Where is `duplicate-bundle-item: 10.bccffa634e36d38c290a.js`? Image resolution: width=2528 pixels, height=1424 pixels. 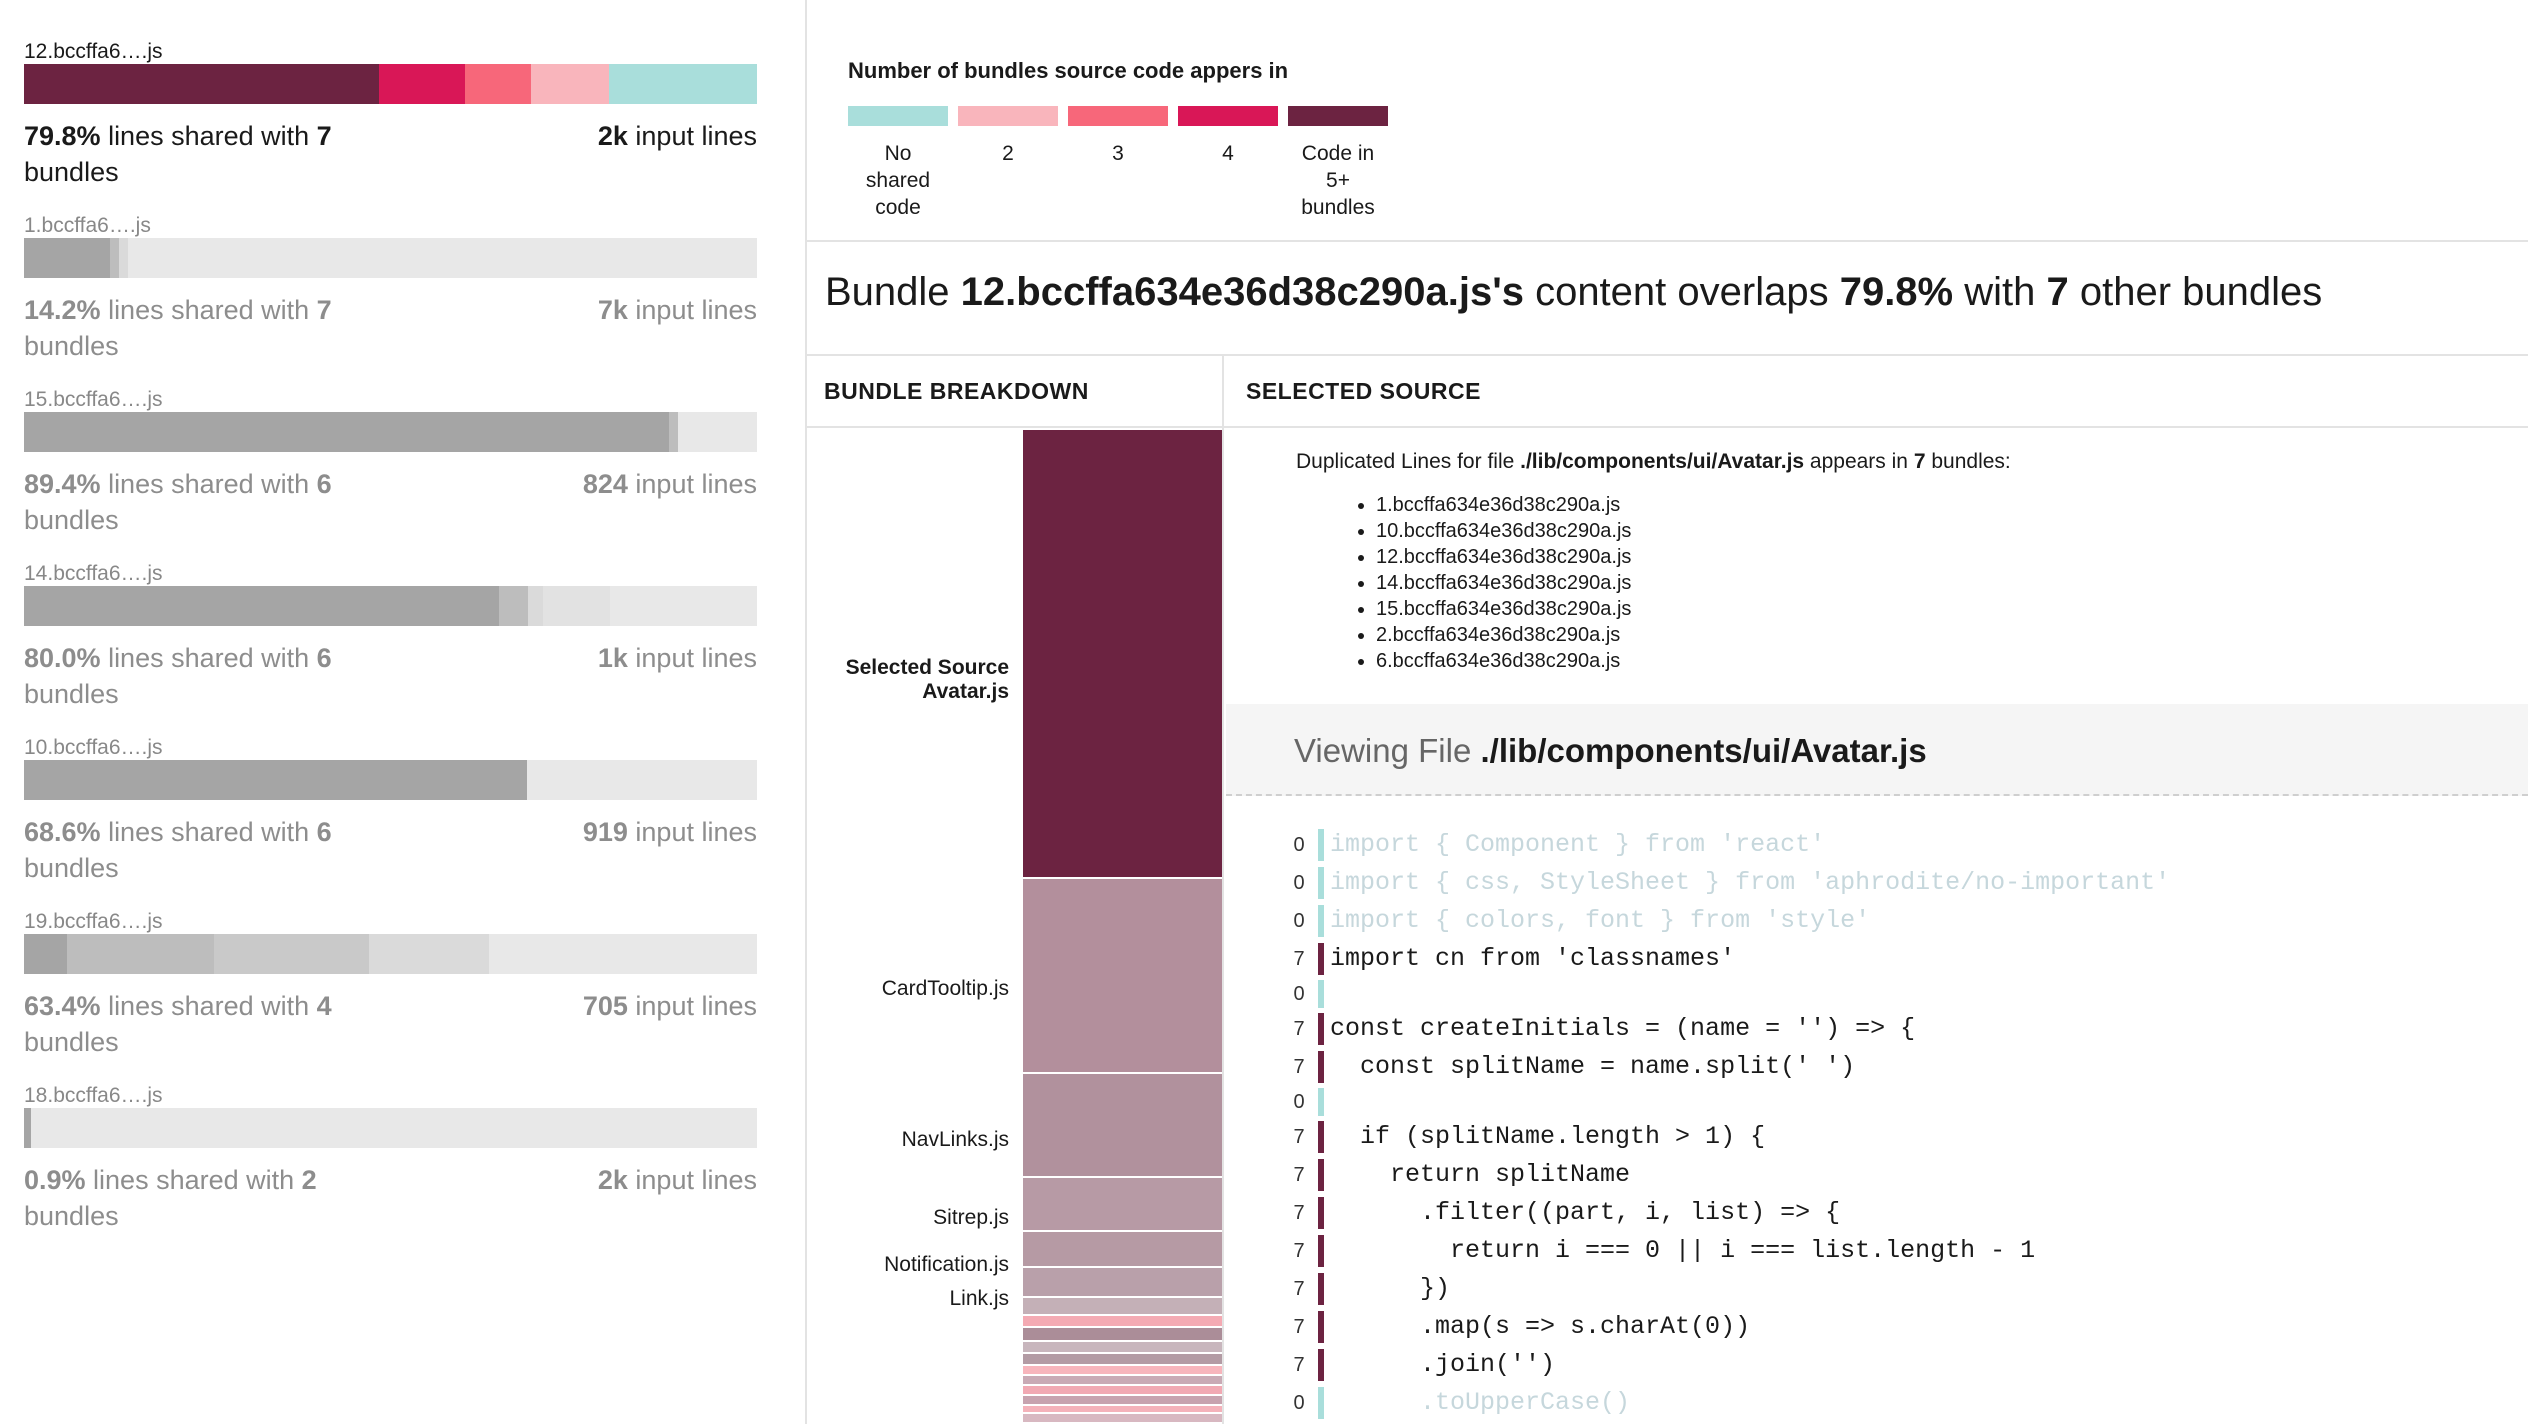 duplicate-bundle-item: 10.bccffa634e36d38c290a.js is located at coordinates (1911, 531).